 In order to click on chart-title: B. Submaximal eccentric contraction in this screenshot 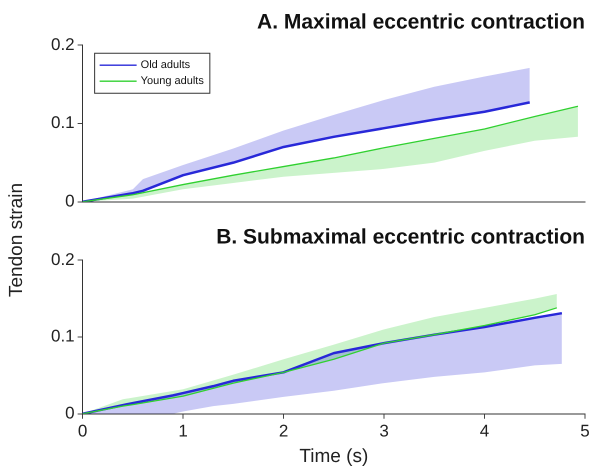, I will do `click(400, 236)`.